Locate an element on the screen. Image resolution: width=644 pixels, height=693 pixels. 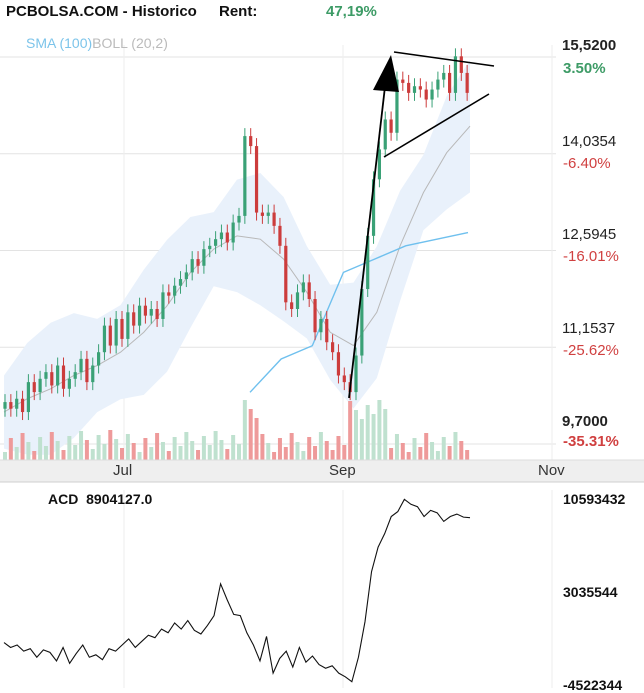
price-tick-label: 15,5200 is located at coordinates (589, 45).